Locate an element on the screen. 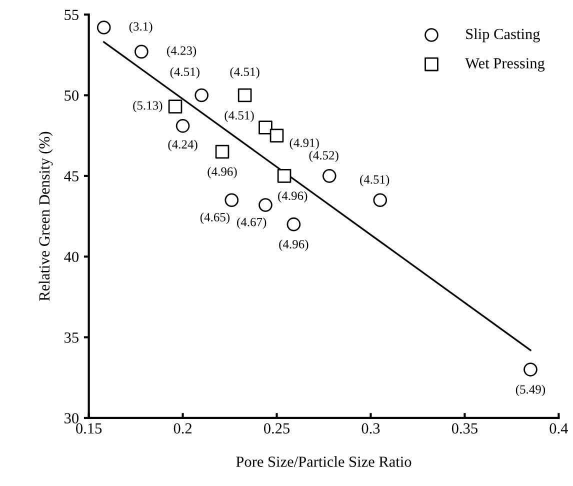 The width and height of the screenshot is (573, 486). y-tick-label: 35 is located at coordinates (71, 337).